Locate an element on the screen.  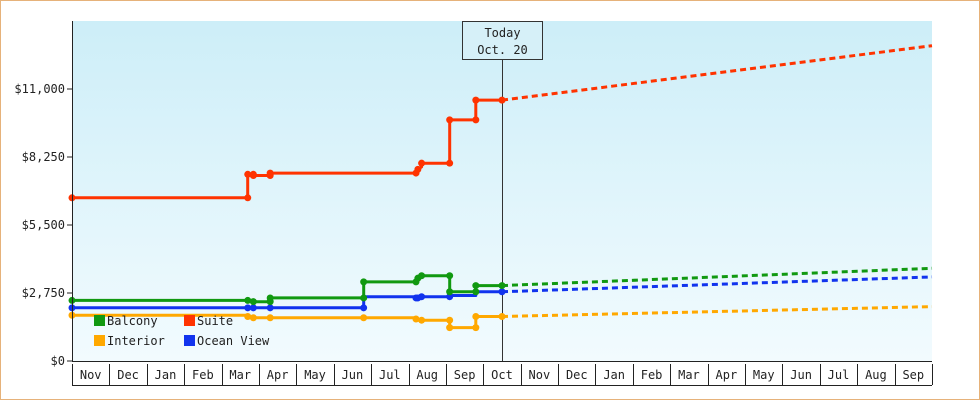
legend-label-interior: Interior is located at coordinates (136, 341).